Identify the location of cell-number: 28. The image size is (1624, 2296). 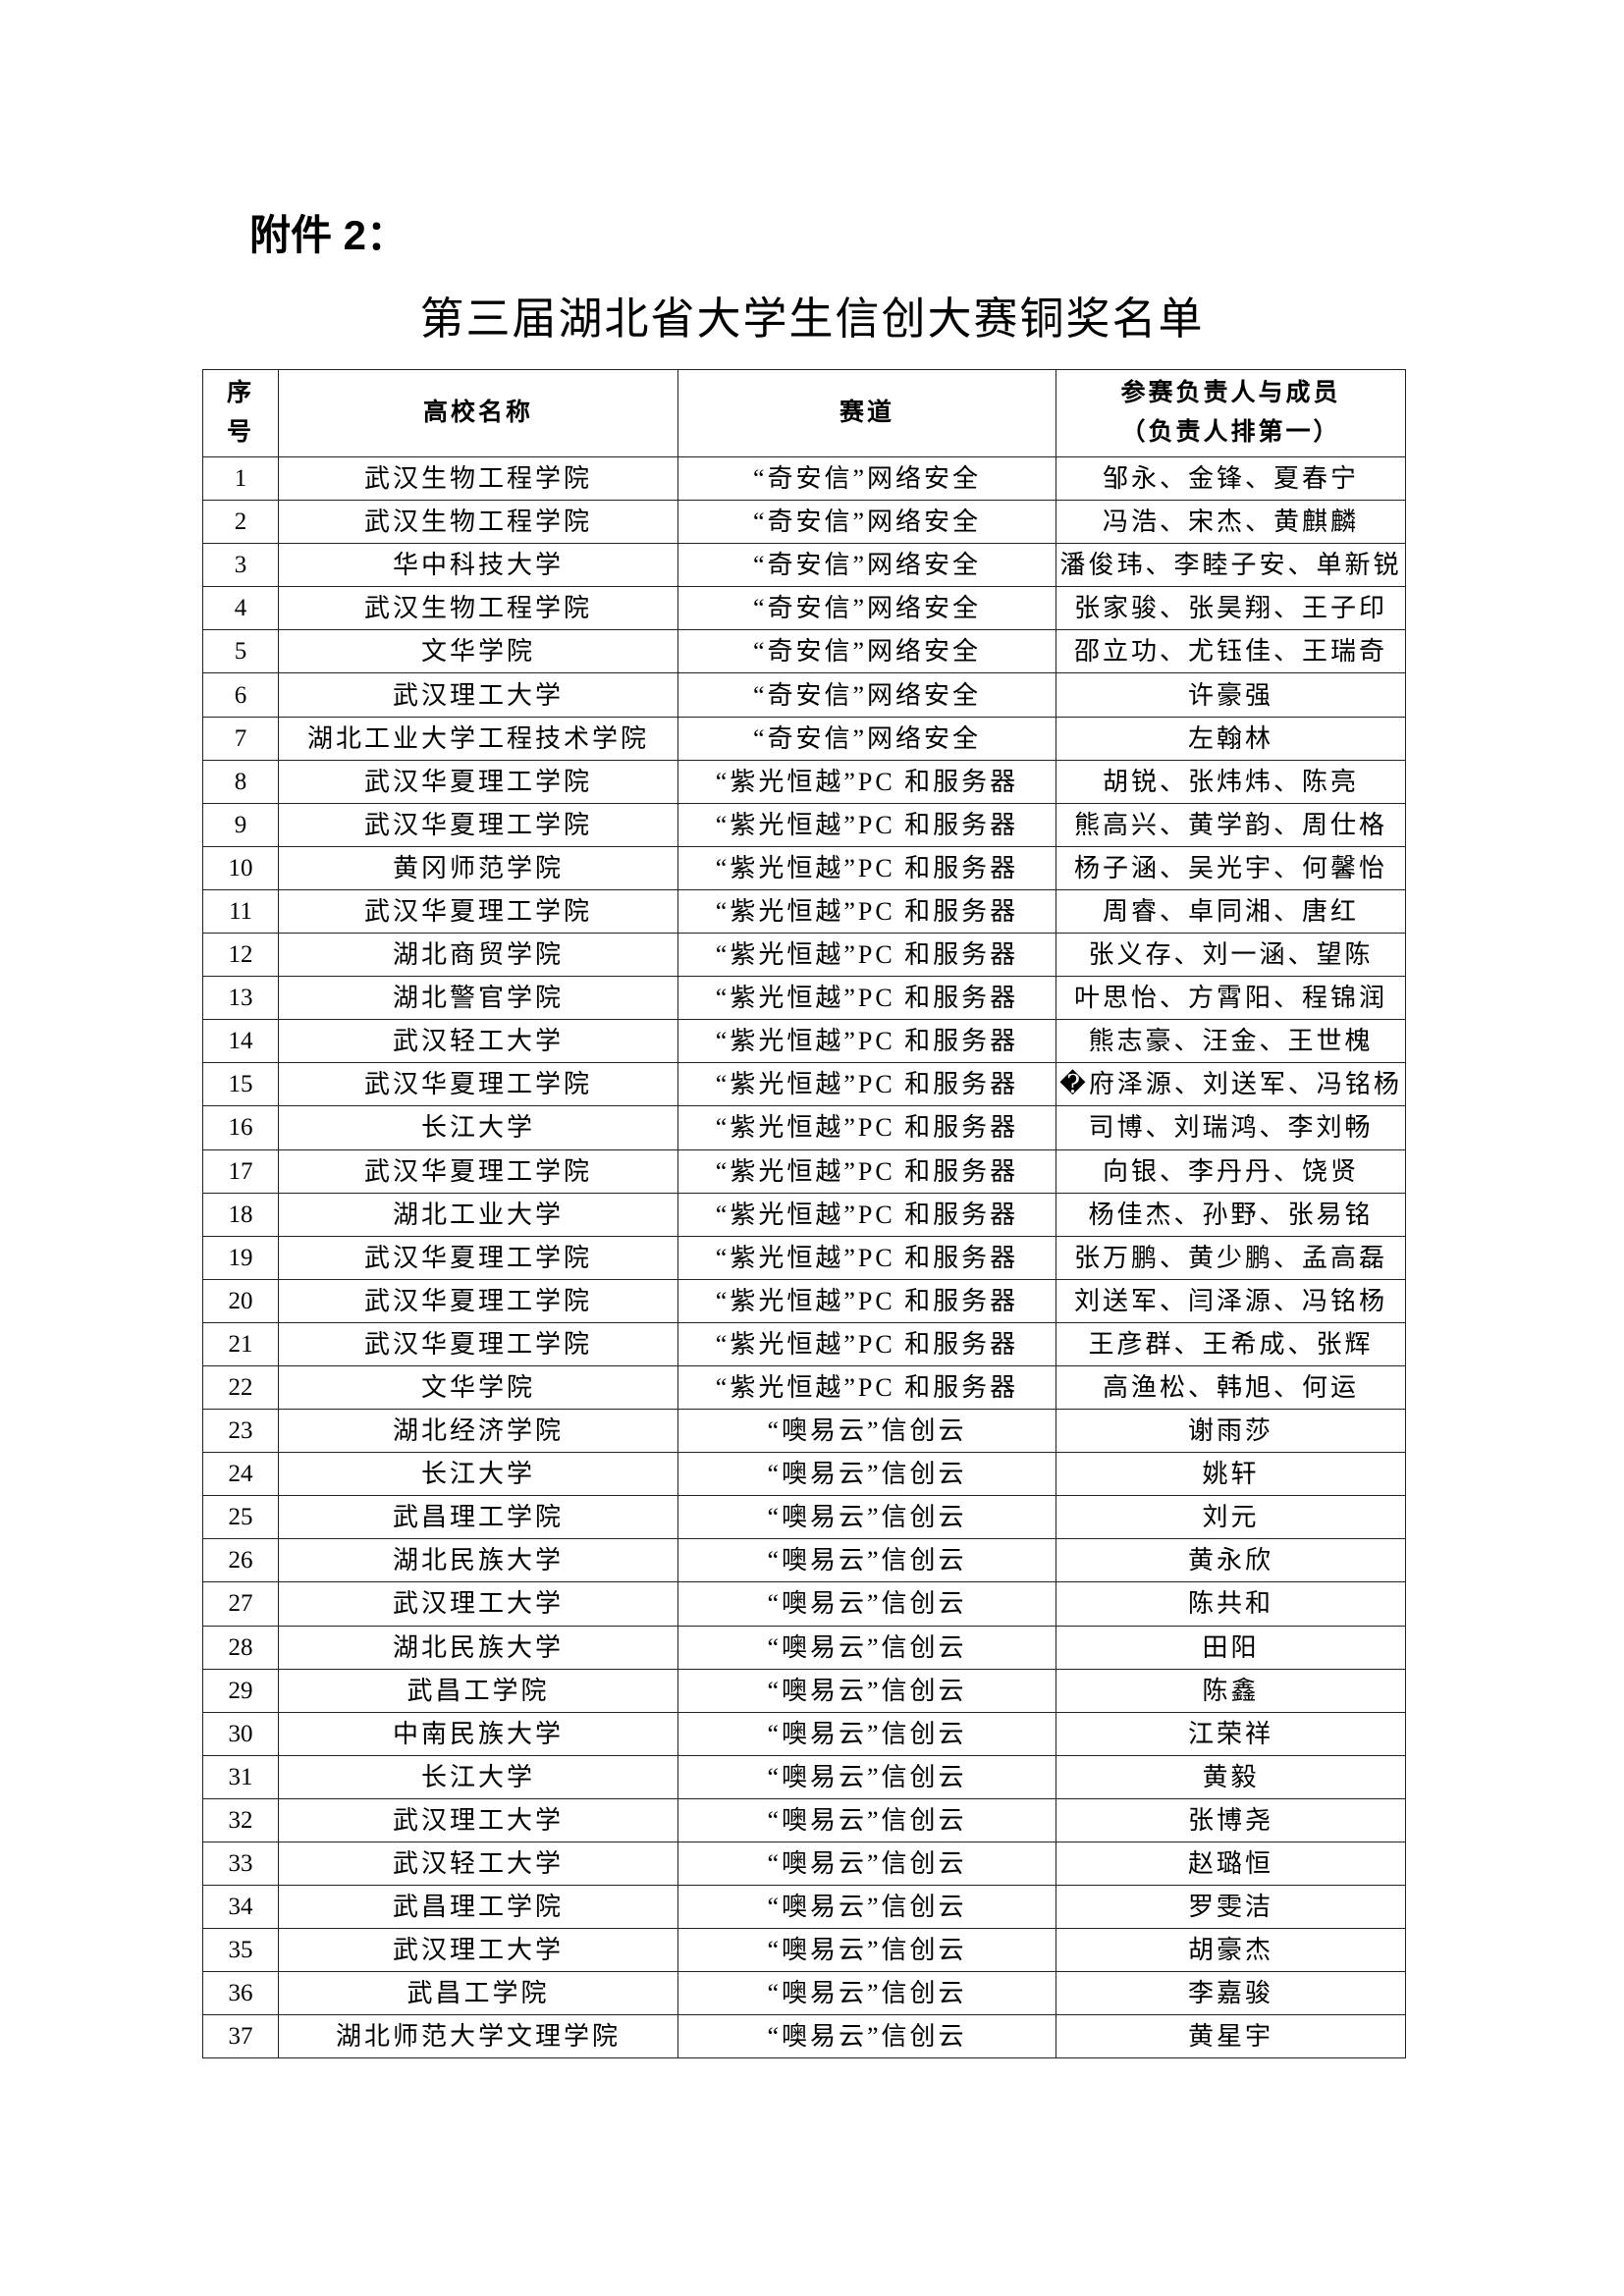
(240, 1647).